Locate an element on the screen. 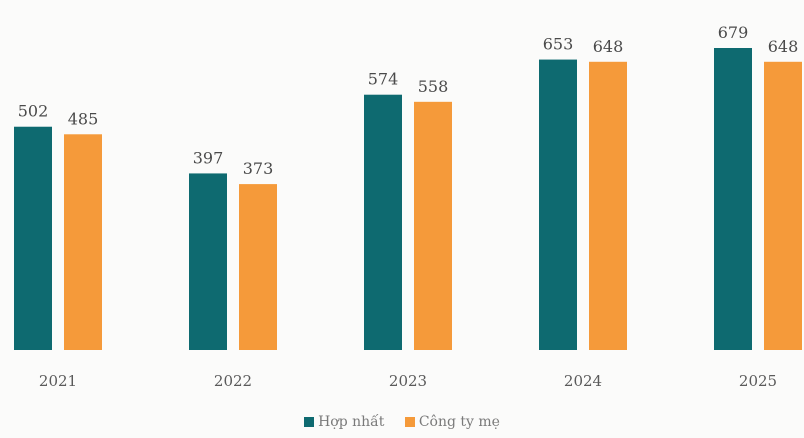 This screenshot has width=804, height=438. value-label-2022-series-1: 373 is located at coordinates (258, 168).